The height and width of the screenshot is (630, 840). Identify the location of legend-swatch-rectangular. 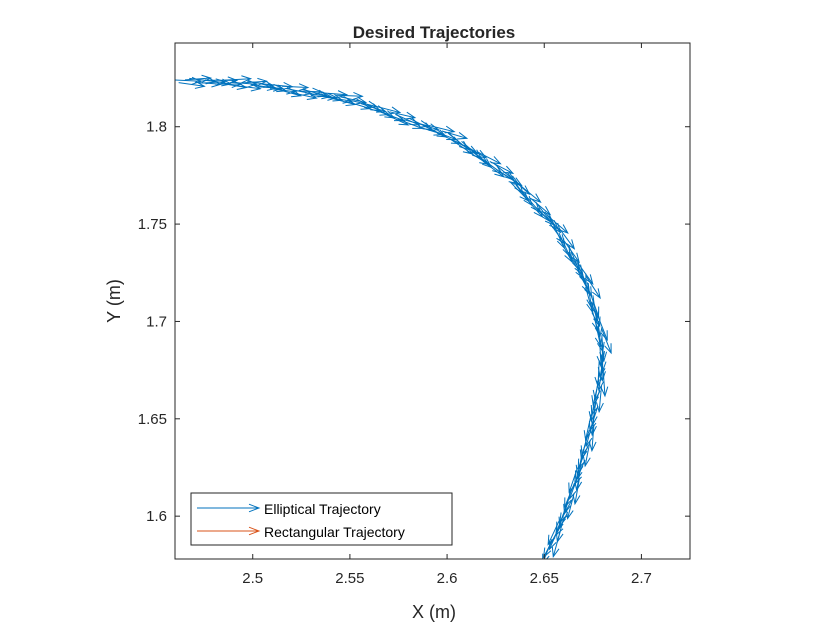
(229, 531).